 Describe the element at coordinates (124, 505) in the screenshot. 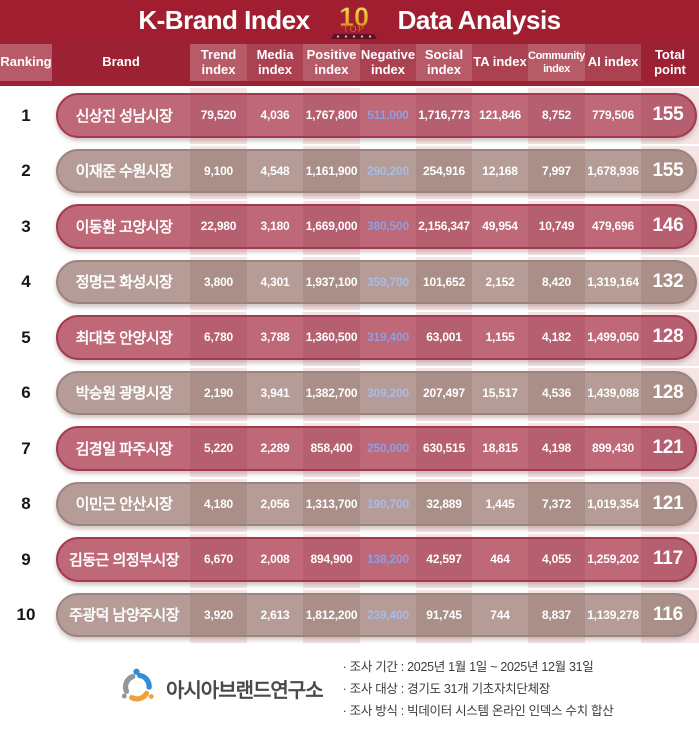

I see `brand-name: 이민근 안산시장` at that location.